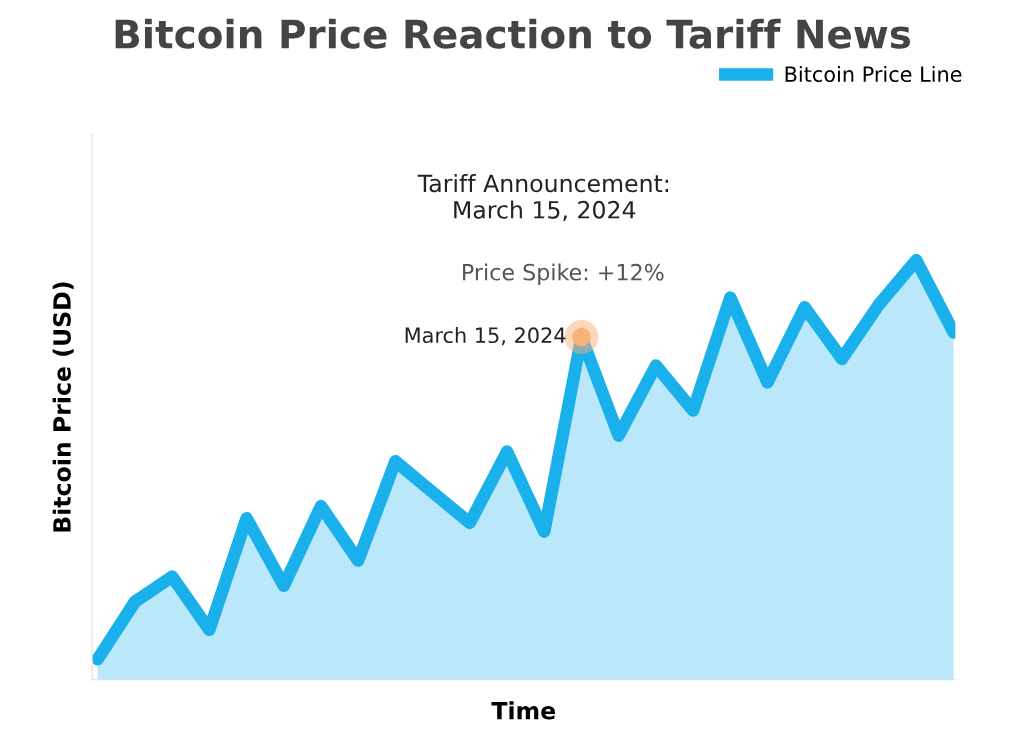 The height and width of the screenshot is (747, 1024). Describe the element at coordinates (63, 407) in the screenshot. I see `y-axis-title: Bitcoin Price (USD)` at that location.